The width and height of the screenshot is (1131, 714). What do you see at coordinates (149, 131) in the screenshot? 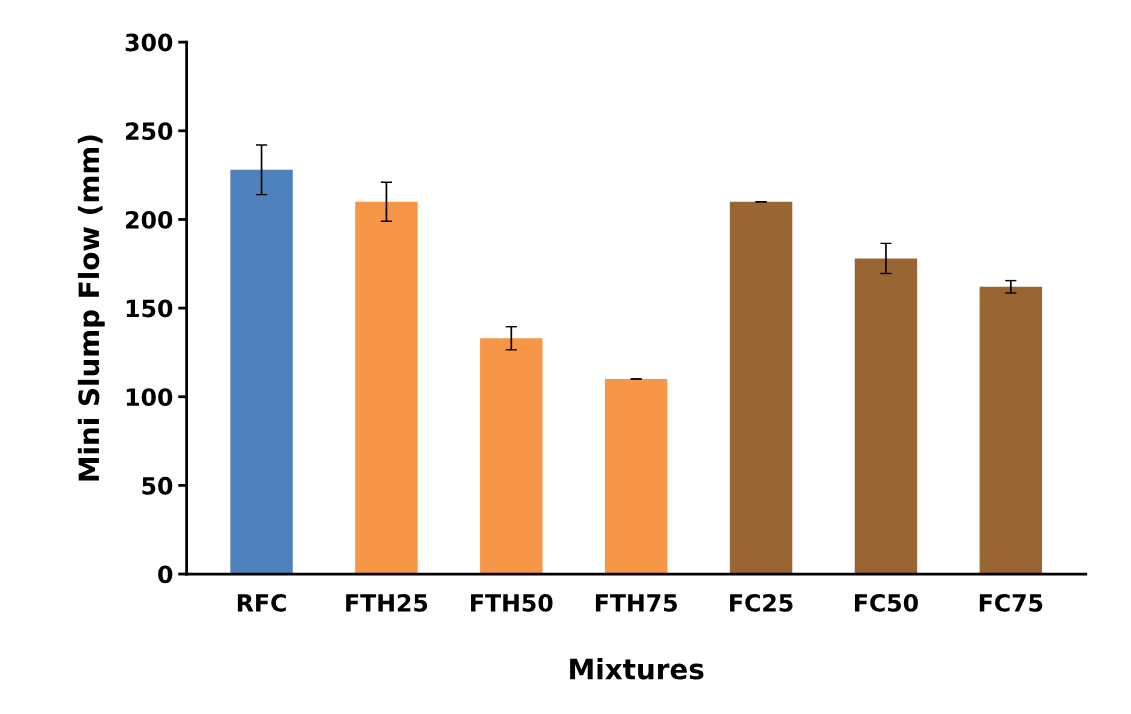
I see `y-tick-label: 250` at bounding box center [149, 131].